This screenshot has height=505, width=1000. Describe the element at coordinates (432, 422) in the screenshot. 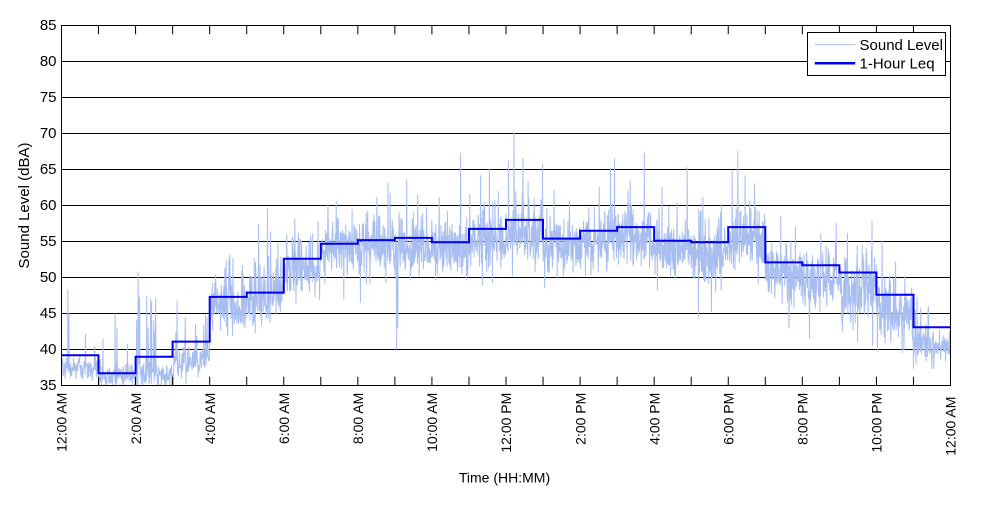

I see `svg-text: 10:00 AM` at that location.